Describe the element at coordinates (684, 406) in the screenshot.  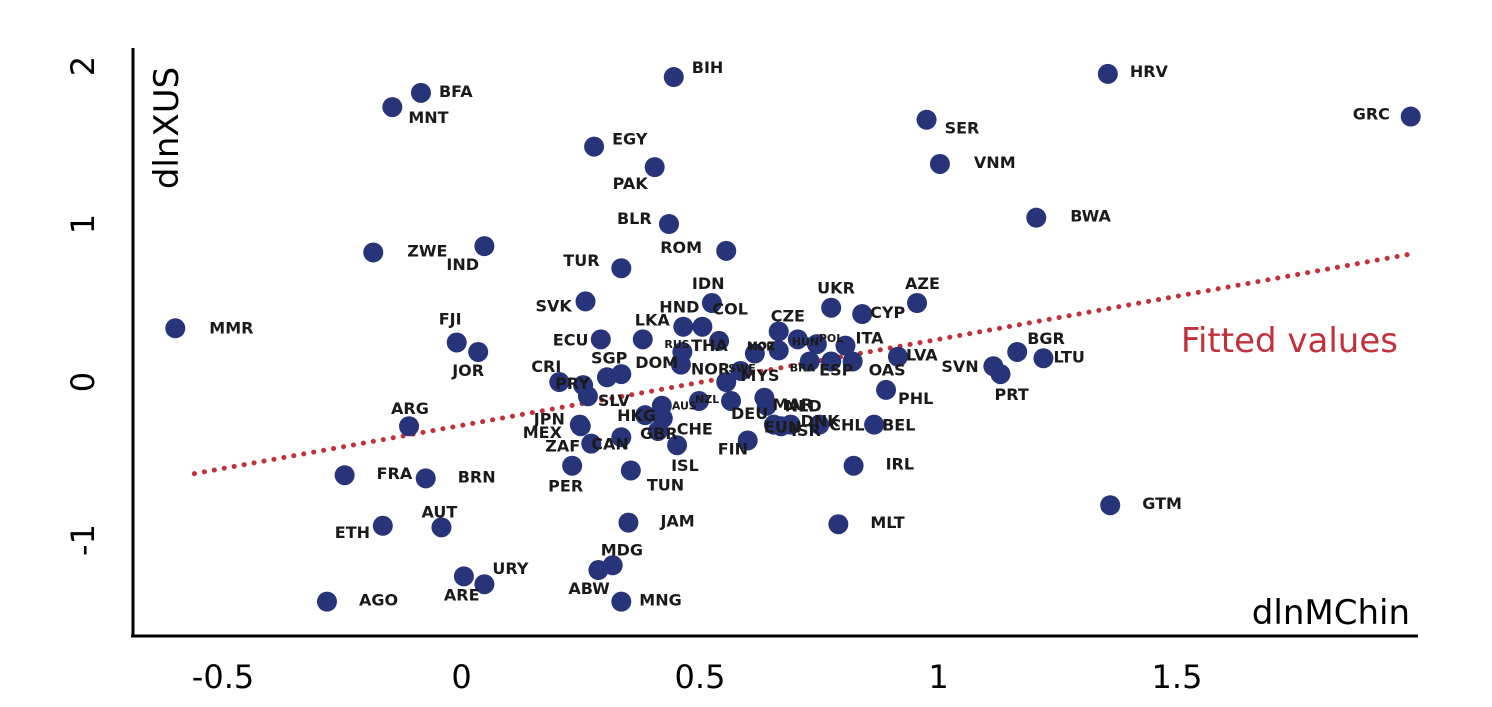
I see `point-label: AUS` at that location.